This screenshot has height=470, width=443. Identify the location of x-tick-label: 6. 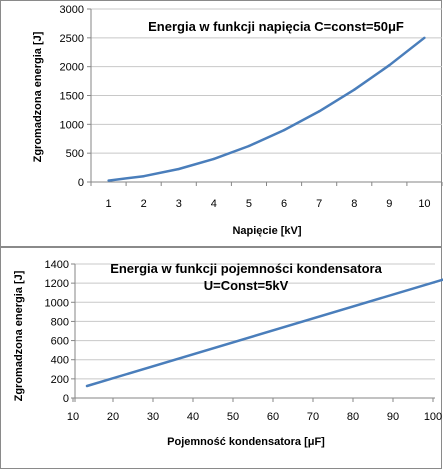
(284, 204).